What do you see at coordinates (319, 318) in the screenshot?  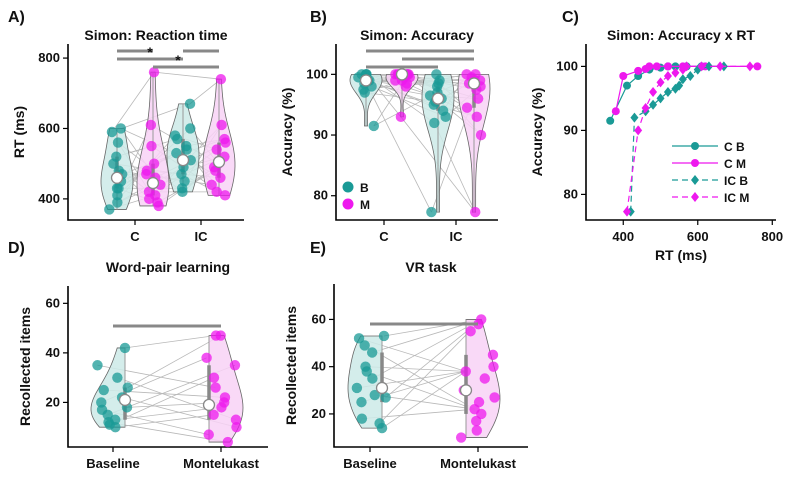 I see `y-tick-label: 60` at bounding box center [319, 318].